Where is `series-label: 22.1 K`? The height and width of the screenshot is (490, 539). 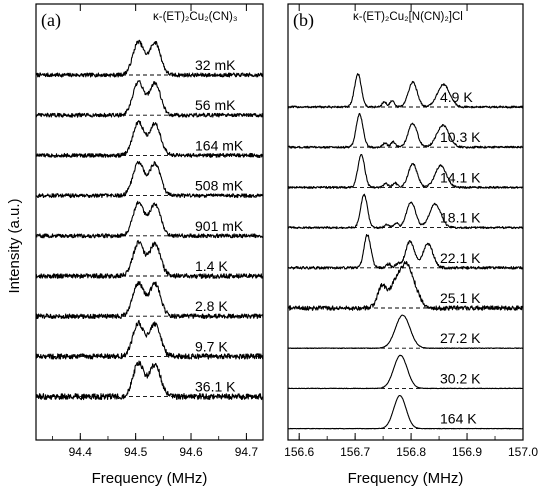
series-label: 22.1 K is located at coordinates (460, 258).